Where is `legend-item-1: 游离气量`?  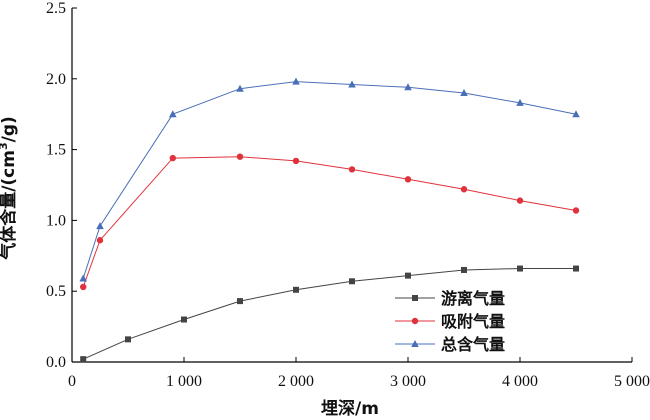
legend-item-1: 游离气量 is located at coordinates (450, 298).